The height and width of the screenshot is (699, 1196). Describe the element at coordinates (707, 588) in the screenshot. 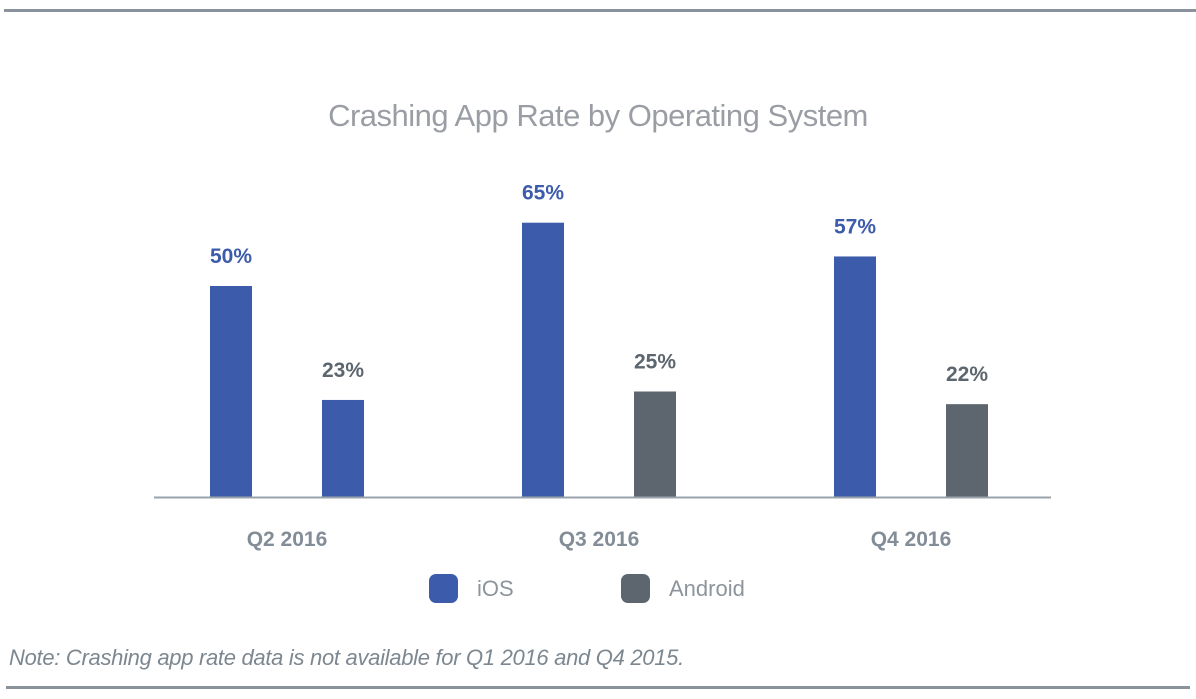

I see `legend-label-android: Android` at that location.